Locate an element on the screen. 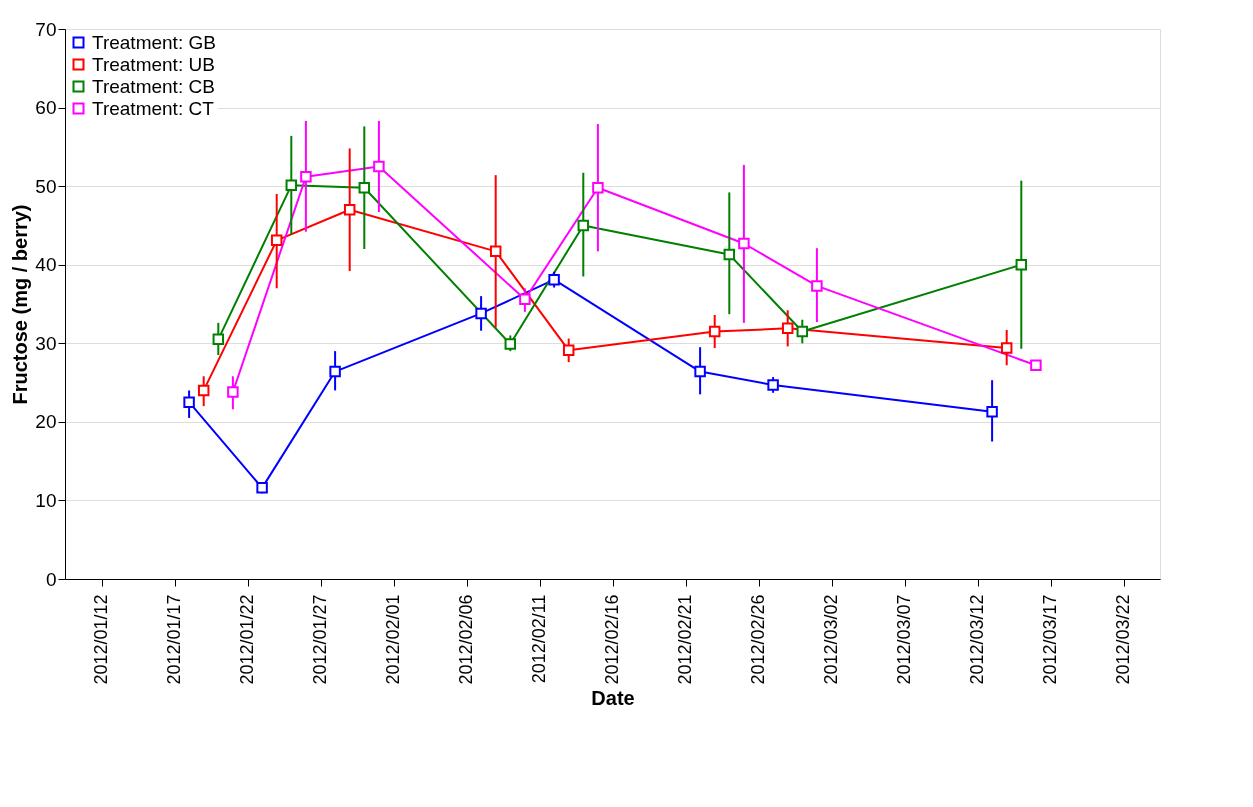 The image size is (1253, 807). y-tick-label: 10 is located at coordinates (46, 500).